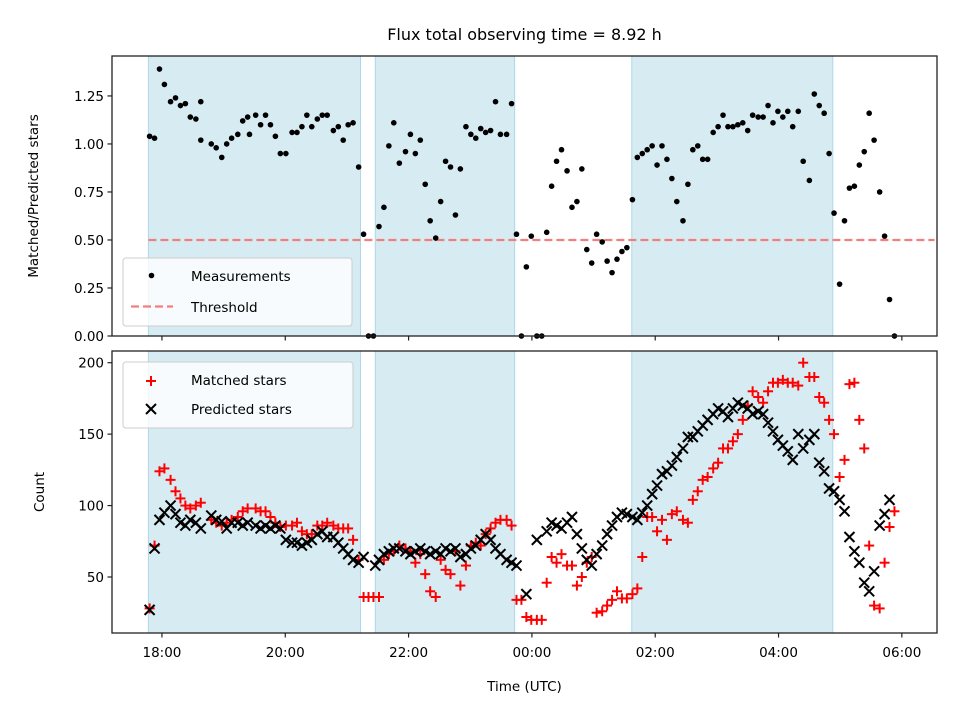 The height and width of the screenshot is (720, 960). I want to click on y-tick-label: 1.25, so click(89, 97).